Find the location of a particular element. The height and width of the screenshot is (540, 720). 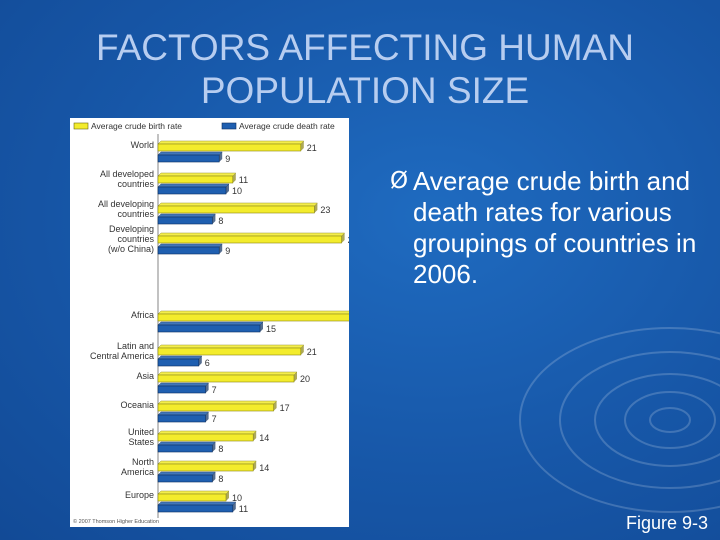

bar-birth-2-top is located at coordinates (238, 204).